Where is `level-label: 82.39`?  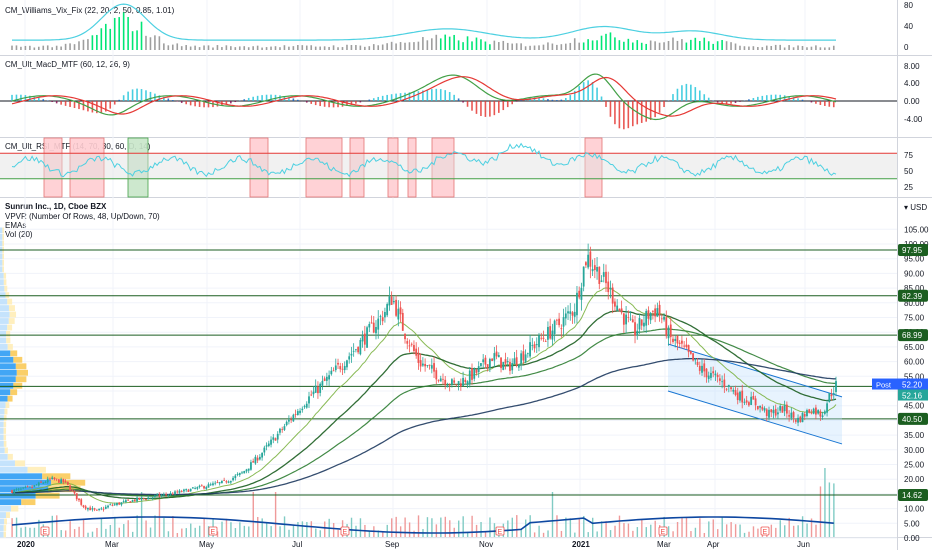 level-label: 82.39 is located at coordinates (912, 296).